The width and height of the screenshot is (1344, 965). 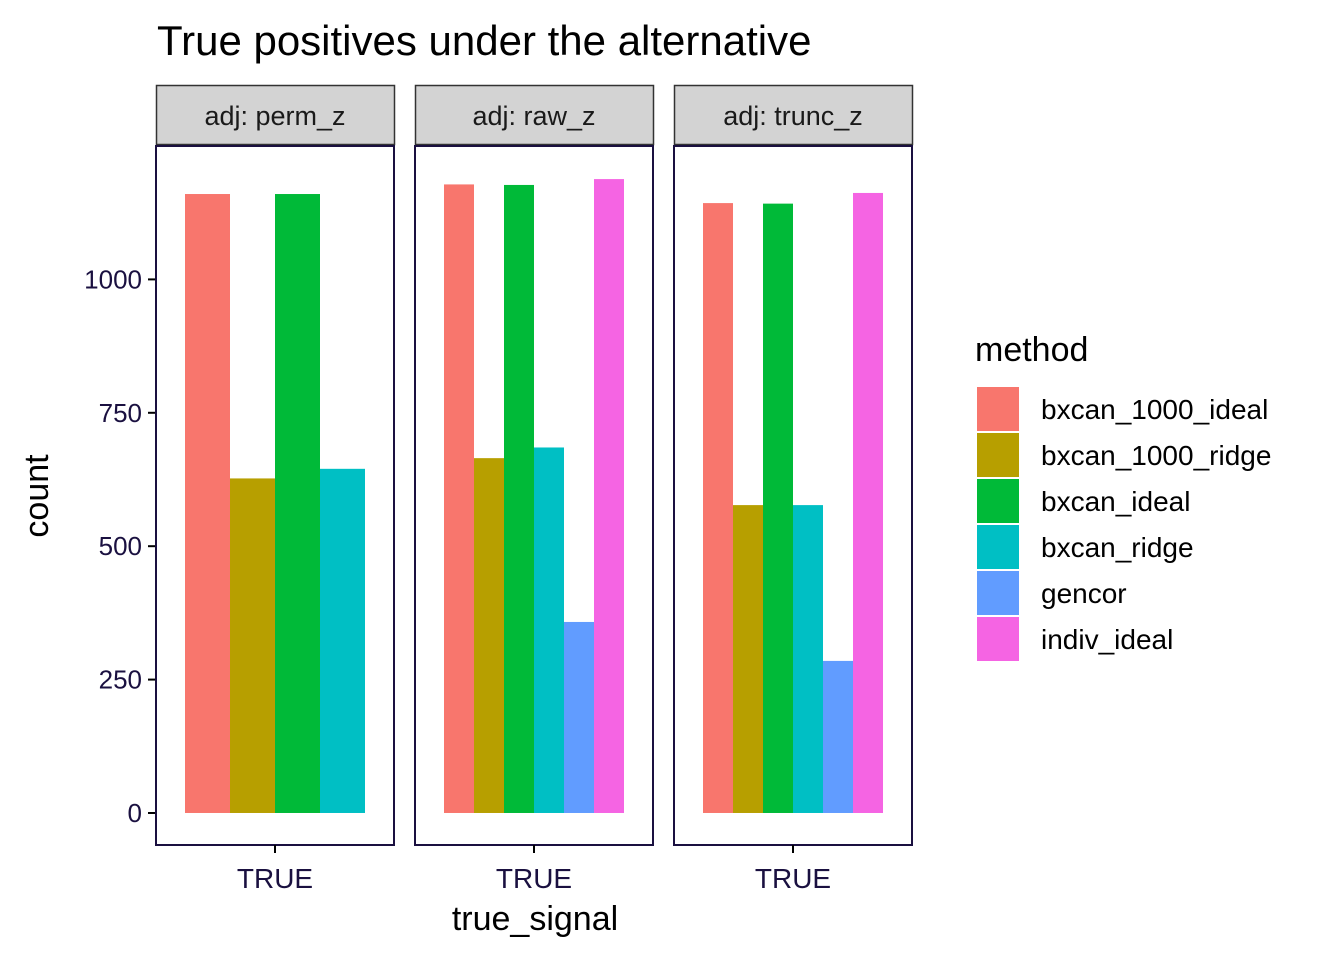 I want to click on strip-label: adj: perm_z, so click(x=274, y=116).